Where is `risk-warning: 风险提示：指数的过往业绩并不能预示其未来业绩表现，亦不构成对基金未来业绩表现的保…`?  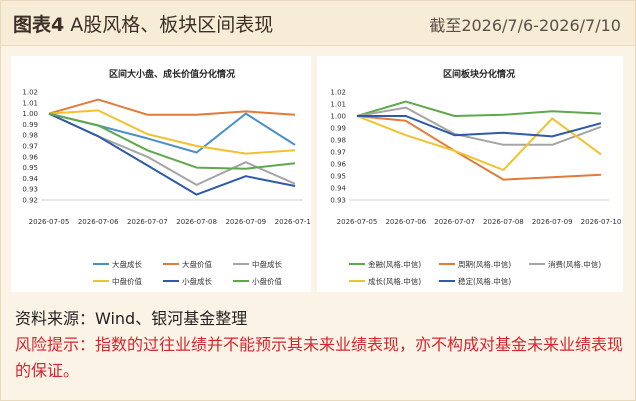
risk-warning: 风险提示：指数的过往业绩并不能预示其未来业绩表现，亦不构成对基金未来业绩表现的保… is located at coordinates (319, 357).